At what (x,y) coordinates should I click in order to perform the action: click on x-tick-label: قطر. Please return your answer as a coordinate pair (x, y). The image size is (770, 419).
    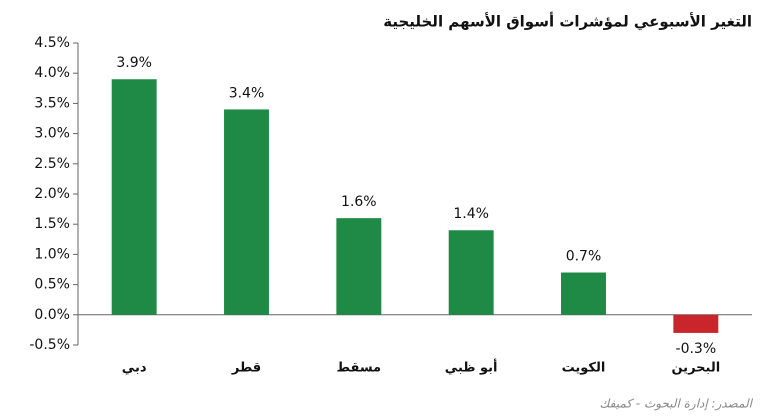
    Looking at the image, I should click on (246, 368).